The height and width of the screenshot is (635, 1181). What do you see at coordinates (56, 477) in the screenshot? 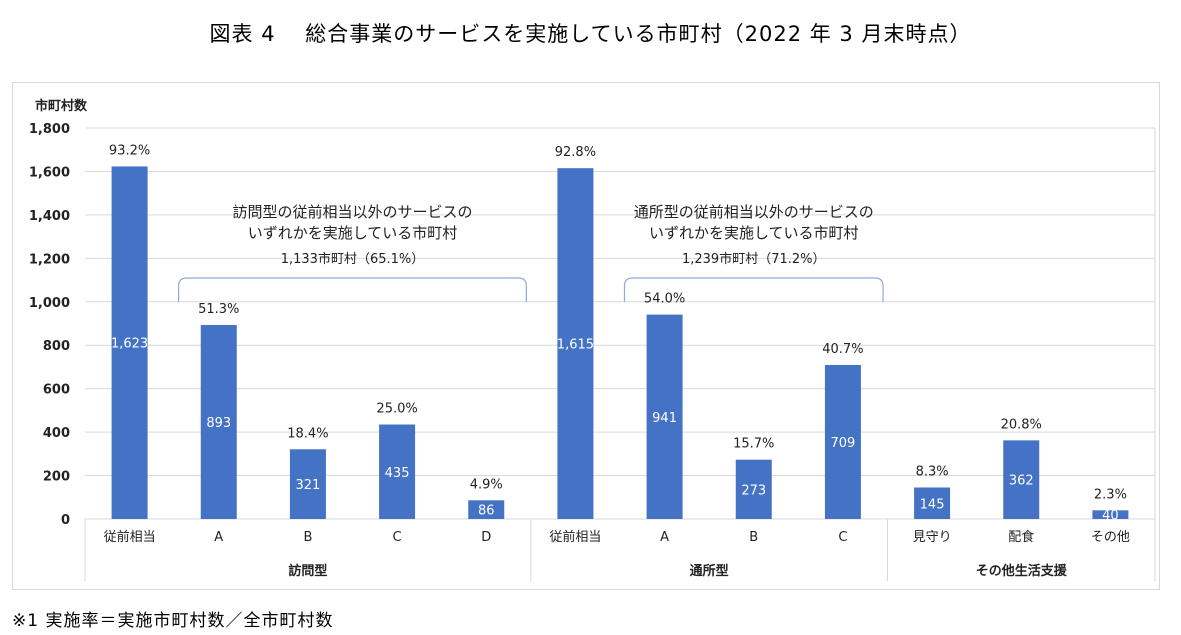
I see `y-tick-label: 200` at bounding box center [56, 477].